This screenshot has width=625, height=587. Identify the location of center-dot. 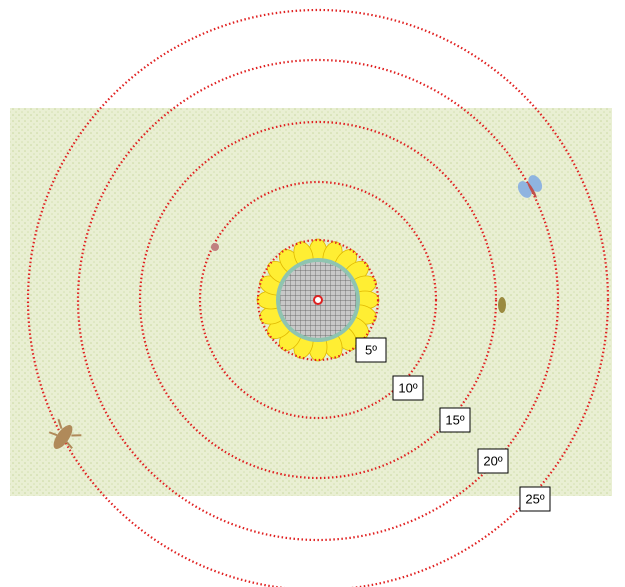
(318, 300).